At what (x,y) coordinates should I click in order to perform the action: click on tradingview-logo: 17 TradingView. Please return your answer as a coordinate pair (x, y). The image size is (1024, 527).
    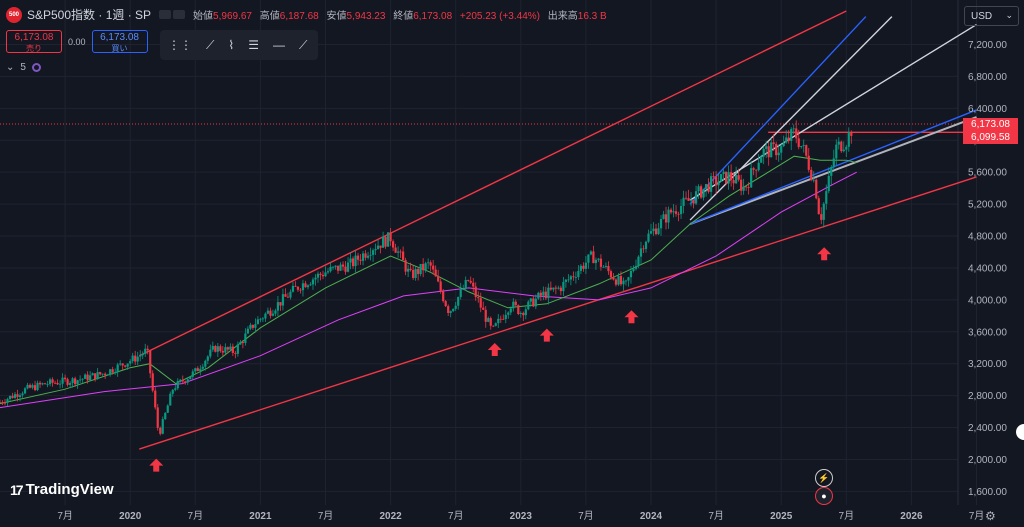
    Looking at the image, I should click on (62, 489).